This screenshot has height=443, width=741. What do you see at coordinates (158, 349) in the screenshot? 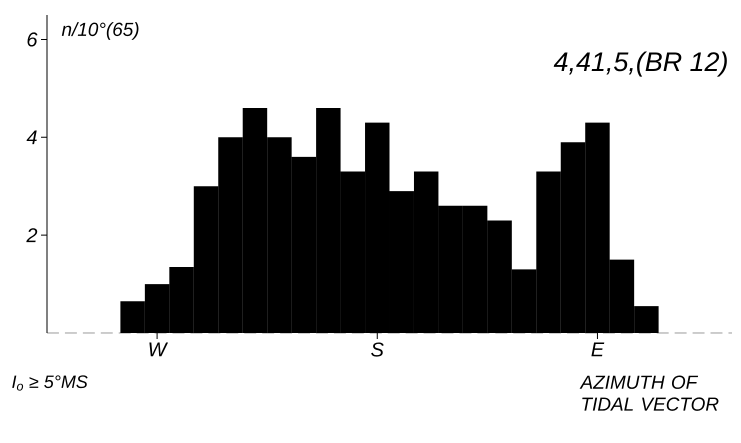
I see `x-tick-label: W` at bounding box center [158, 349].